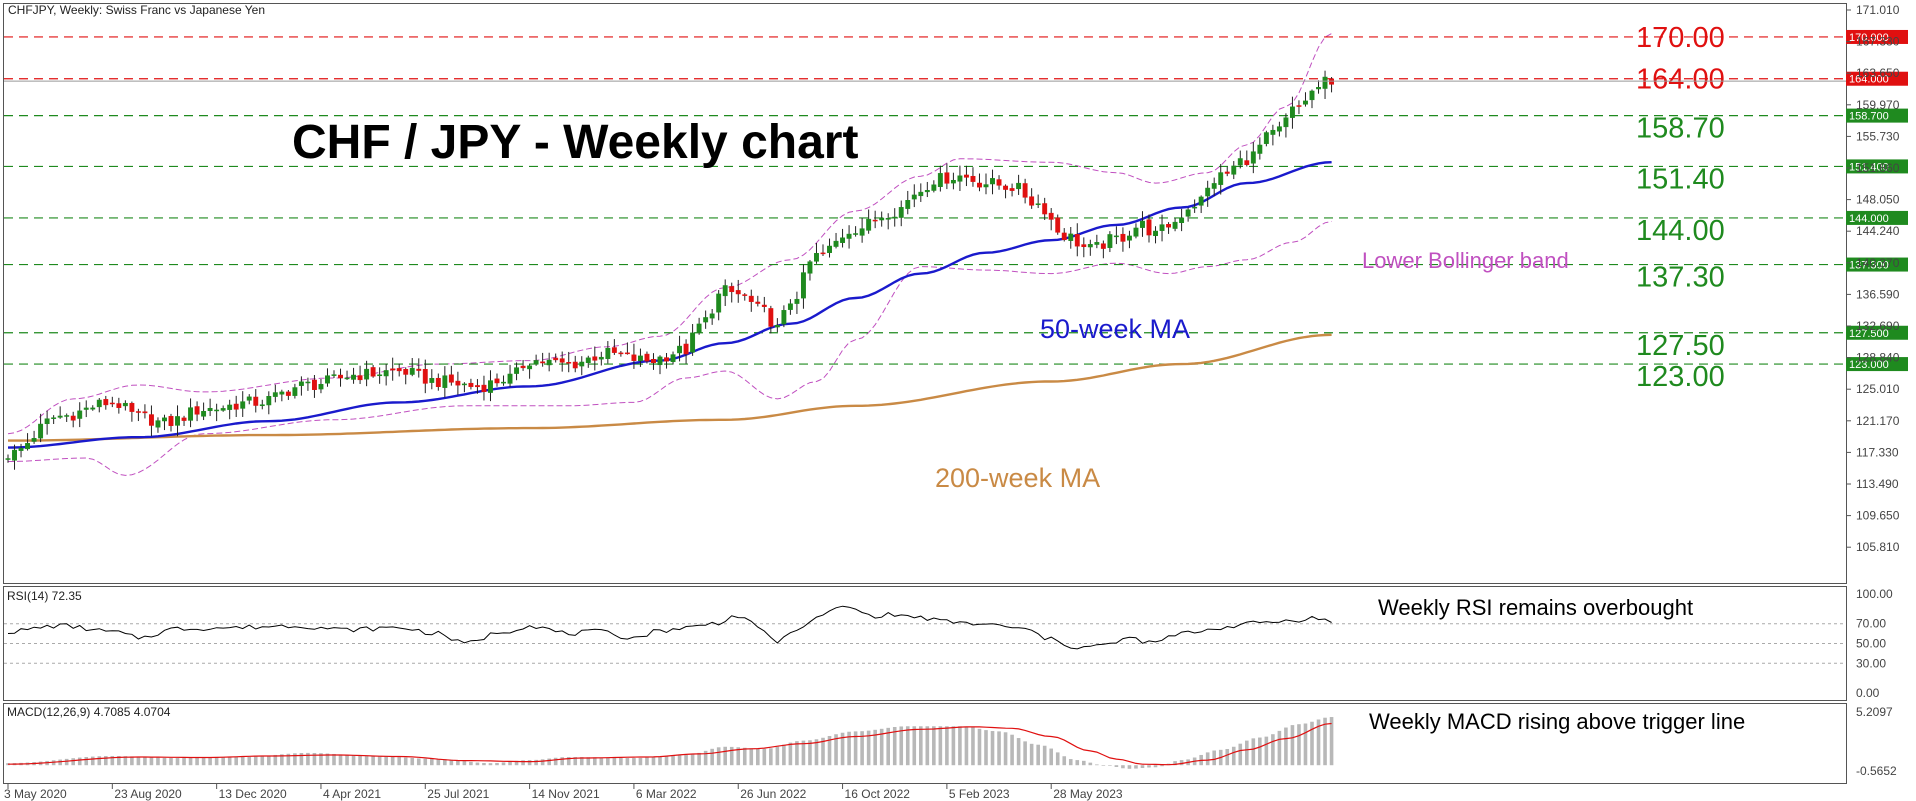 The width and height of the screenshot is (1916, 801). Describe the element at coordinates (1877, 332) in the screenshot. I see `level-tag` at that location.